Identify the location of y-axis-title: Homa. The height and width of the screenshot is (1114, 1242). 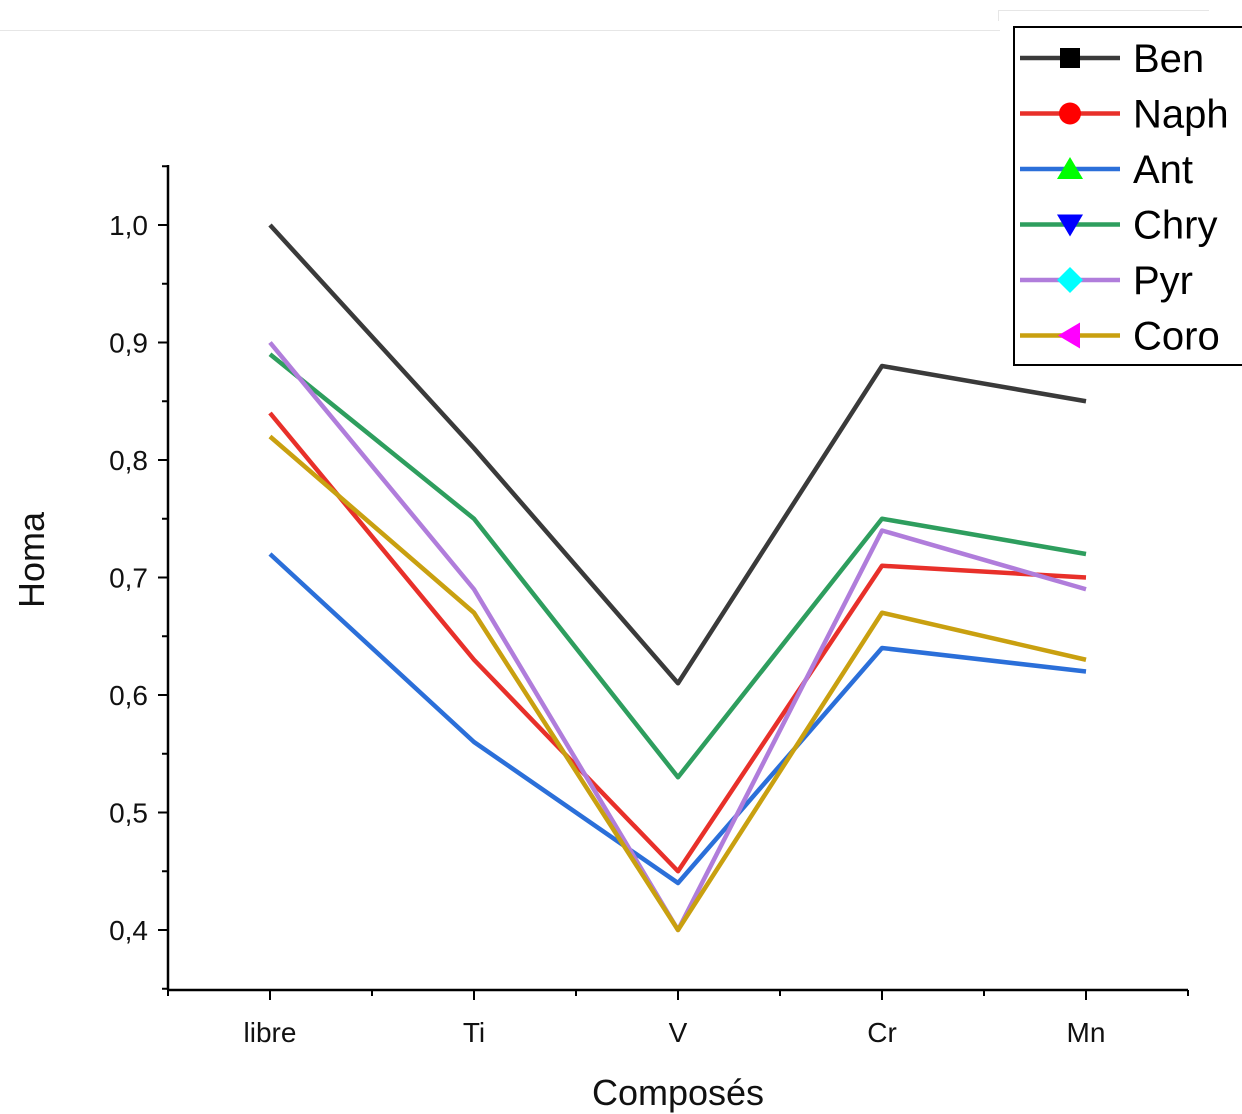
(31, 559).